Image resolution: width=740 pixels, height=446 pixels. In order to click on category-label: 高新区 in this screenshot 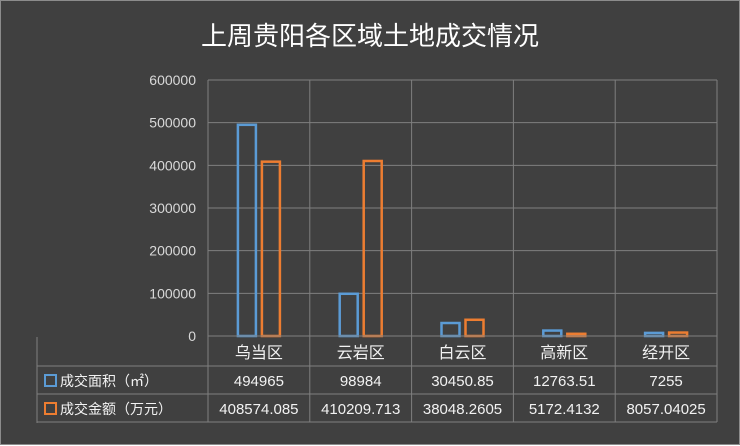, I will do `click(564, 352)`.